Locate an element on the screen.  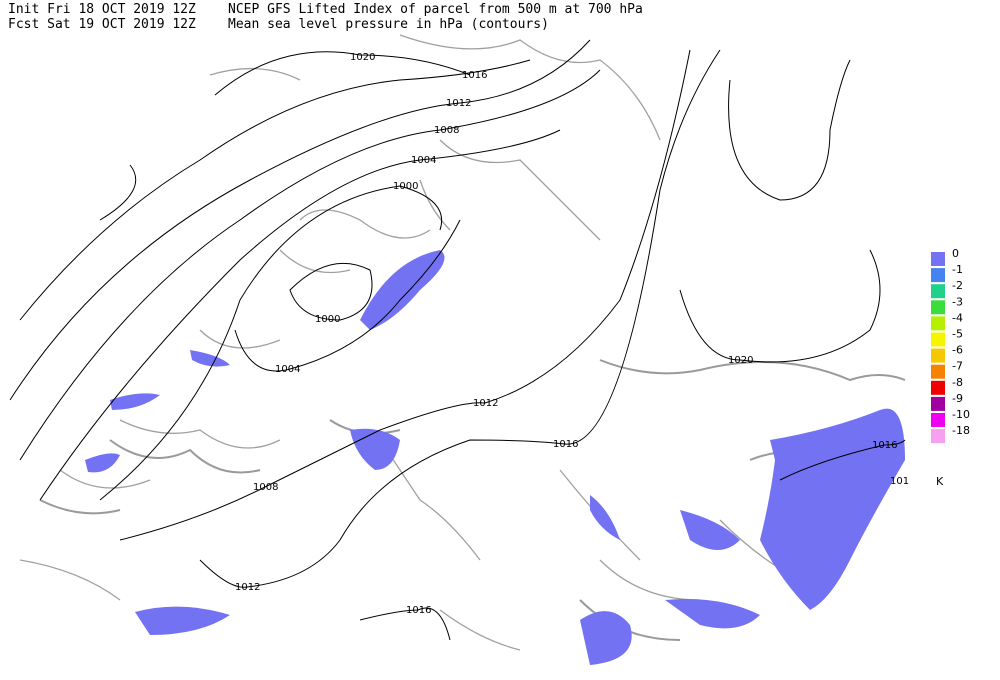
legend-label: -6 is located at coordinates (957, 350).